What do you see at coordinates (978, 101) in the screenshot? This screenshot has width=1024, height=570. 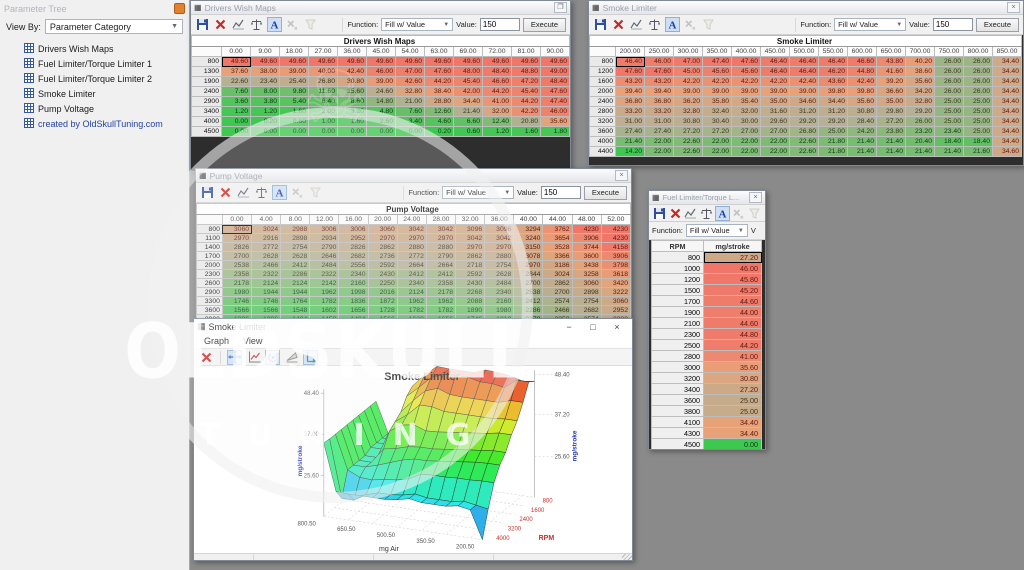 I see `table-cell: 25.00` at bounding box center [978, 101].